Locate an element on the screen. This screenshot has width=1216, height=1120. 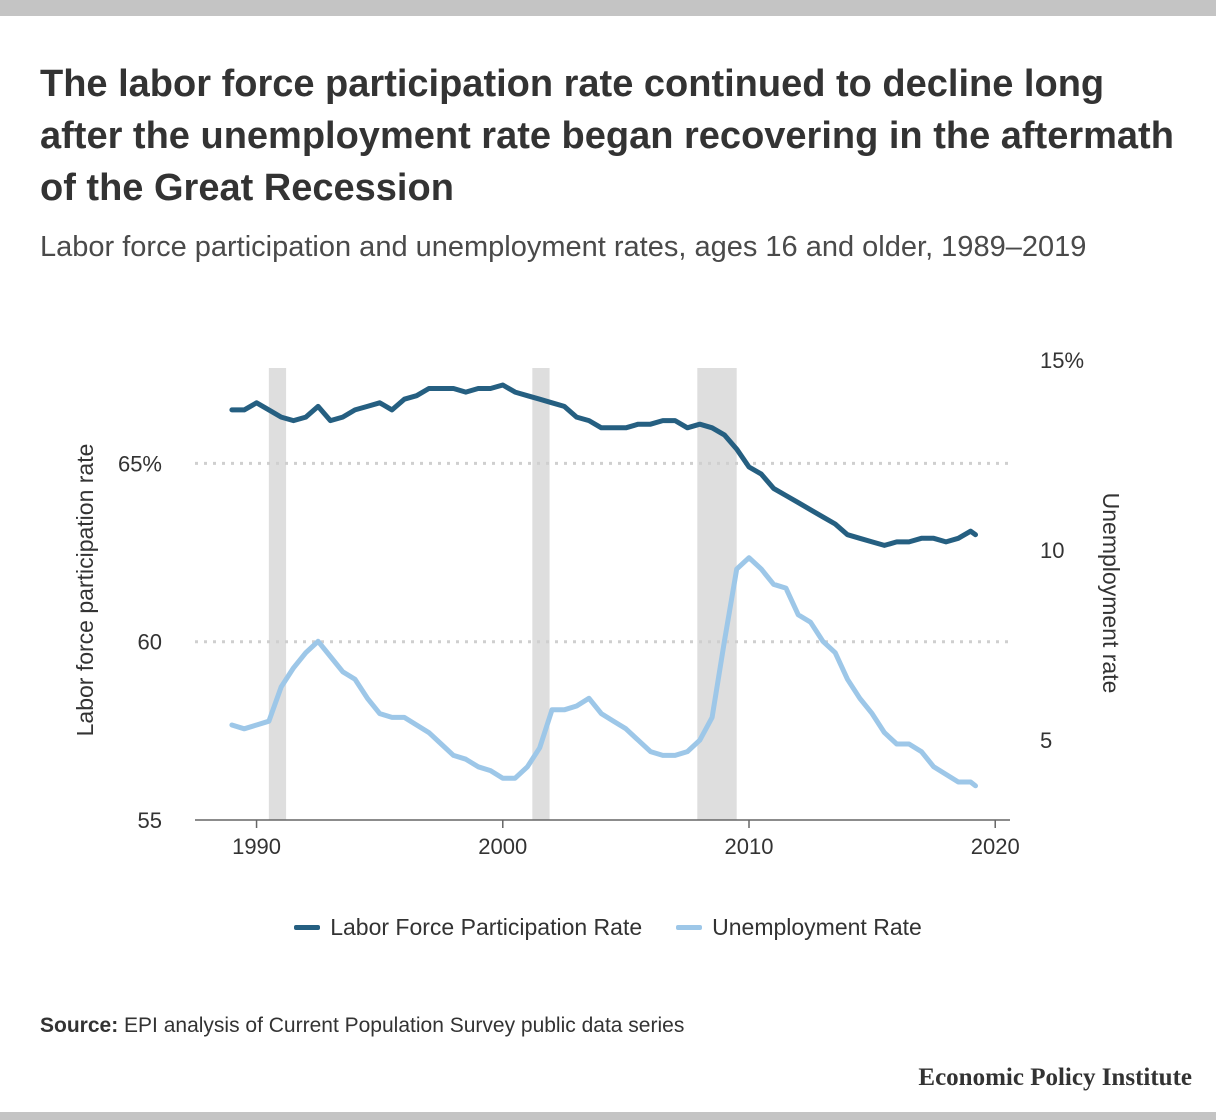
legend-label-unemployment: Unemployment Rate is located at coordinates (817, 927).